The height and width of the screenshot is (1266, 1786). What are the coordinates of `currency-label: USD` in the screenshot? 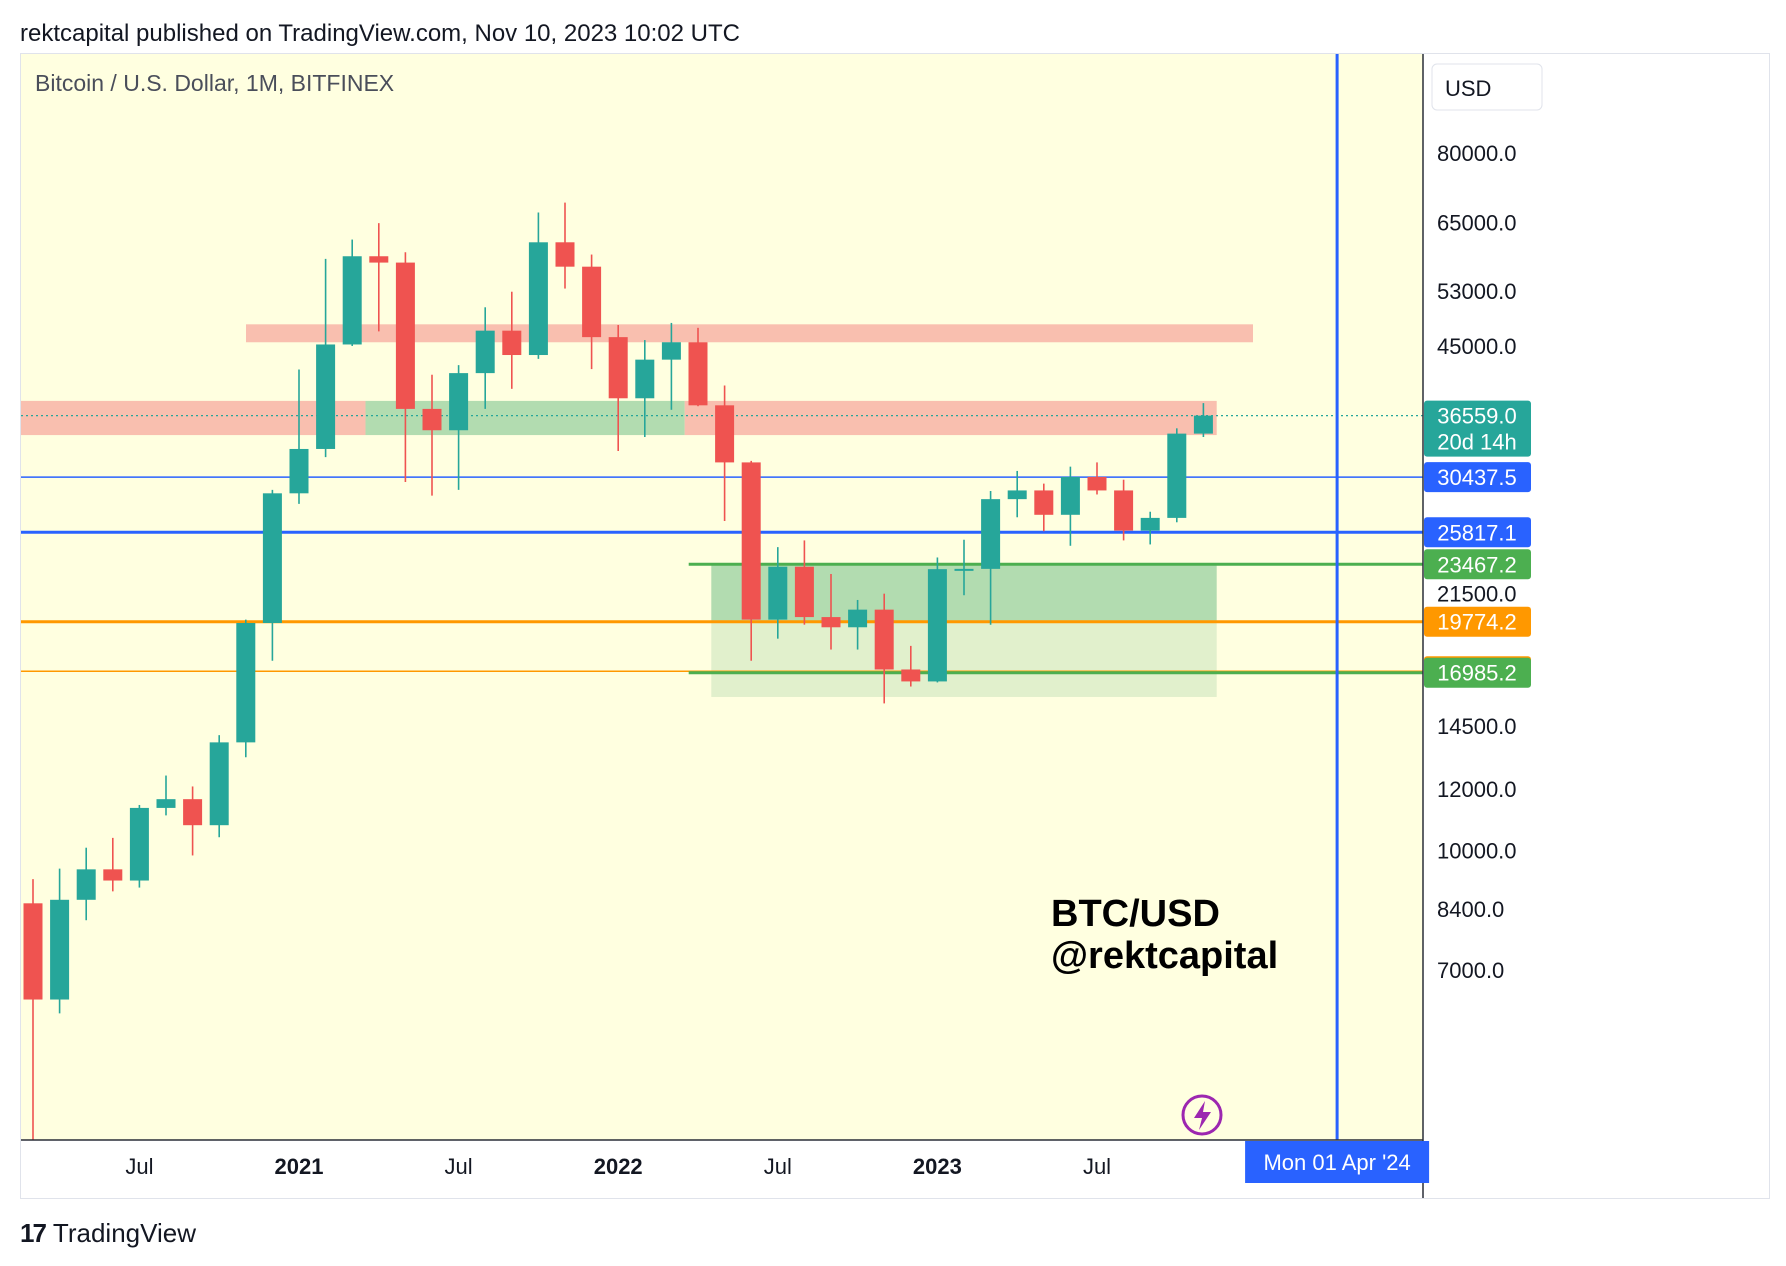 It's located at (1468, 88).